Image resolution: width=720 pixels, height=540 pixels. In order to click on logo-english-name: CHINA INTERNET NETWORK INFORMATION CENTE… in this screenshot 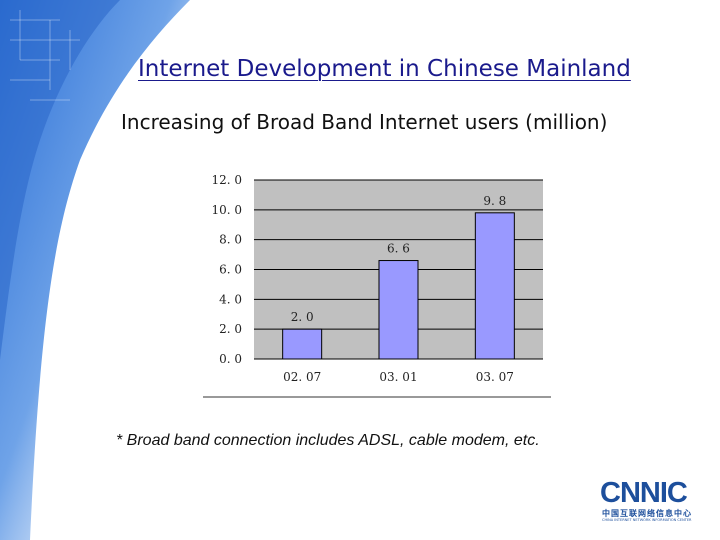, I will do `click(647, 520)`.